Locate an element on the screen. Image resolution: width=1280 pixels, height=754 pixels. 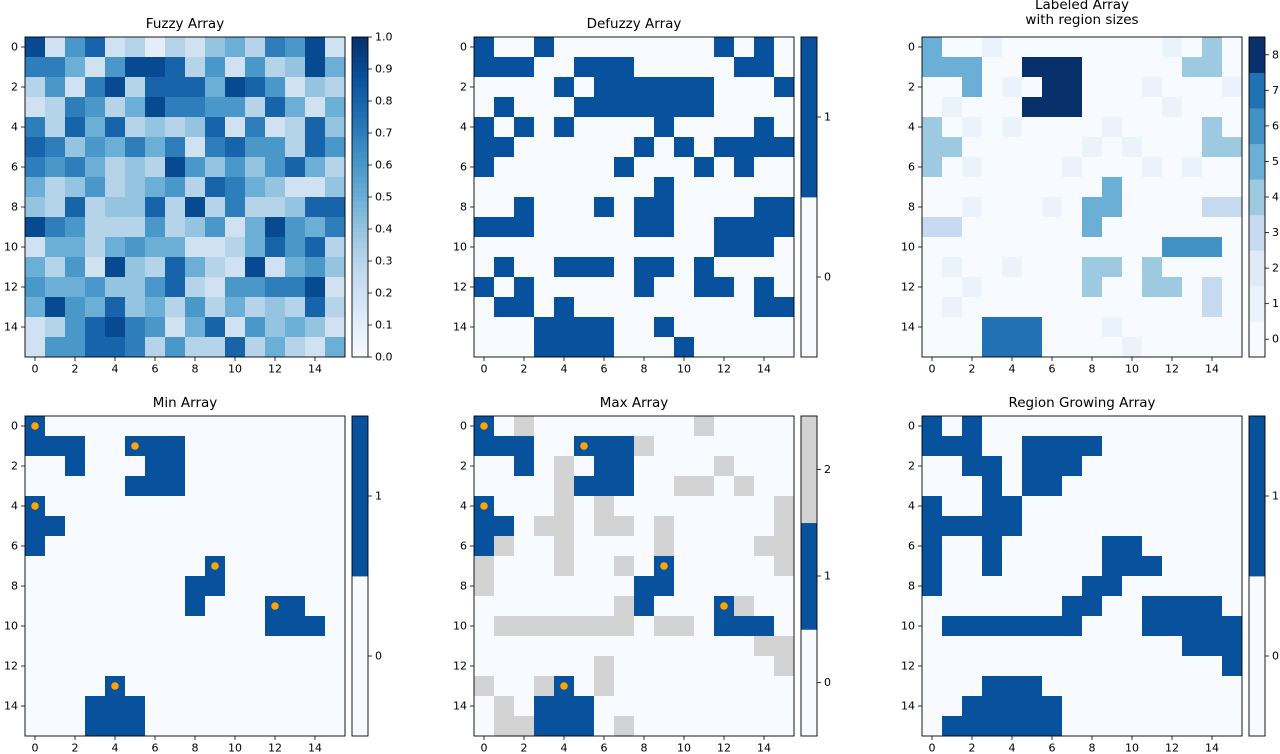
colorbar-tick-label: 0.8 is located at coordinates (384, 101).